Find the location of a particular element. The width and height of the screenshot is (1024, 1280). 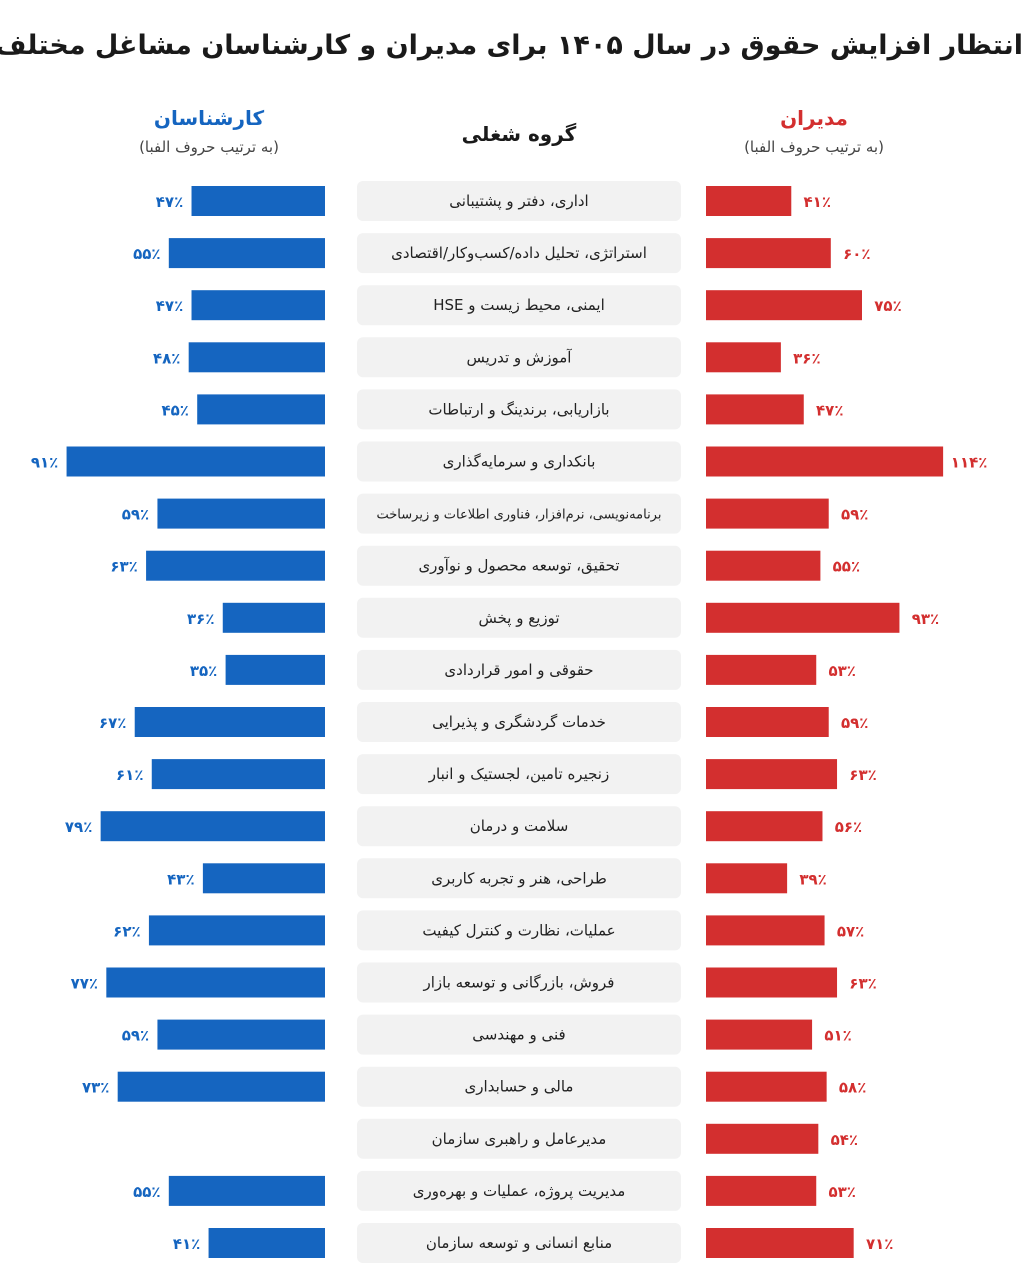

managers-value-label: ۵۹٪ is located at coordinates (855, 515).